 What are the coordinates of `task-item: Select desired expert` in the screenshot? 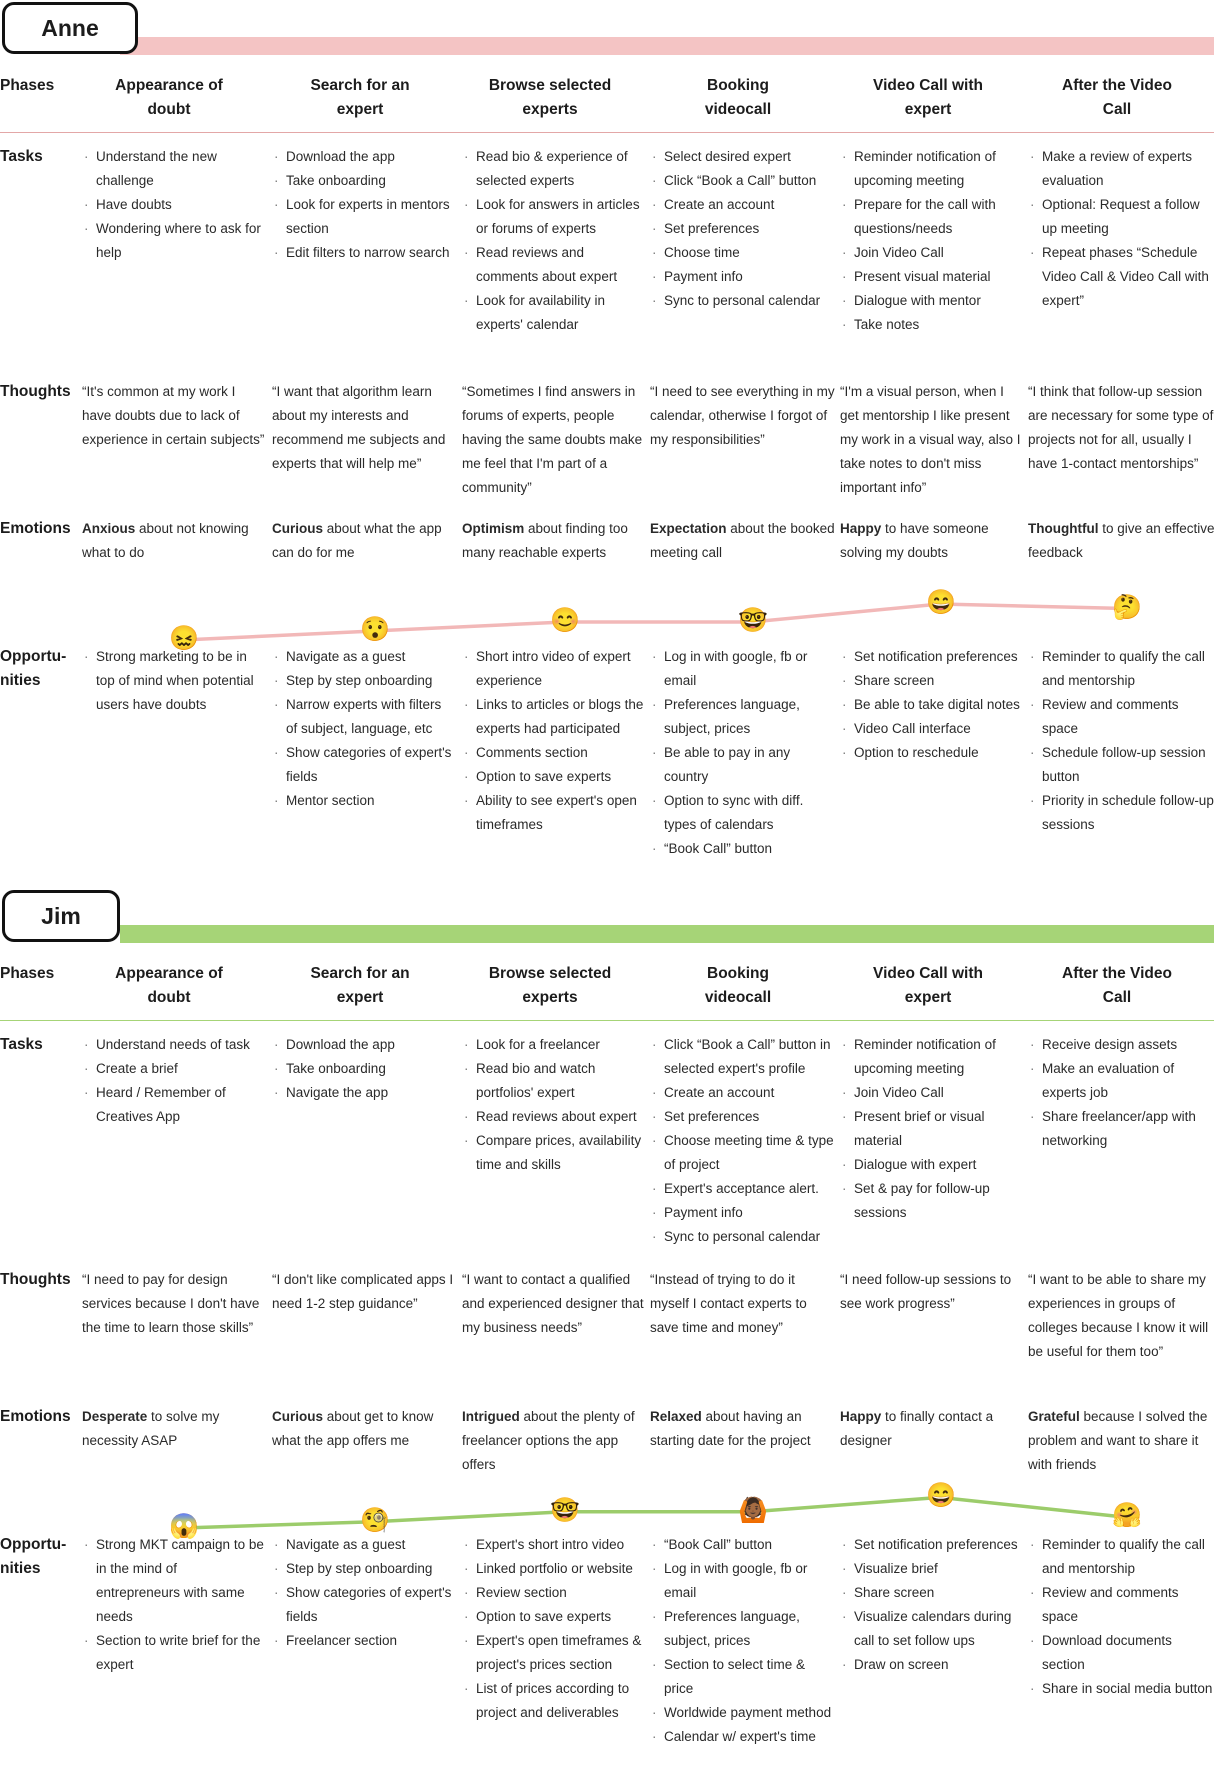 It's located at (743, 157).